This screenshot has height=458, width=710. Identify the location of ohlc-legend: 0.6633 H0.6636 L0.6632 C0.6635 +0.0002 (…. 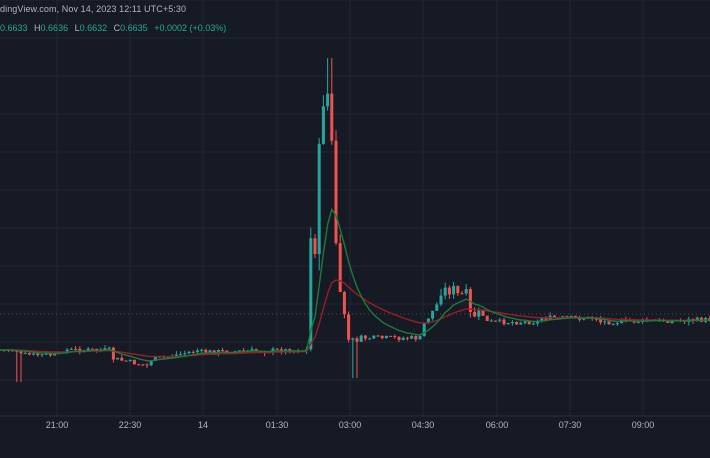
(113, 28).